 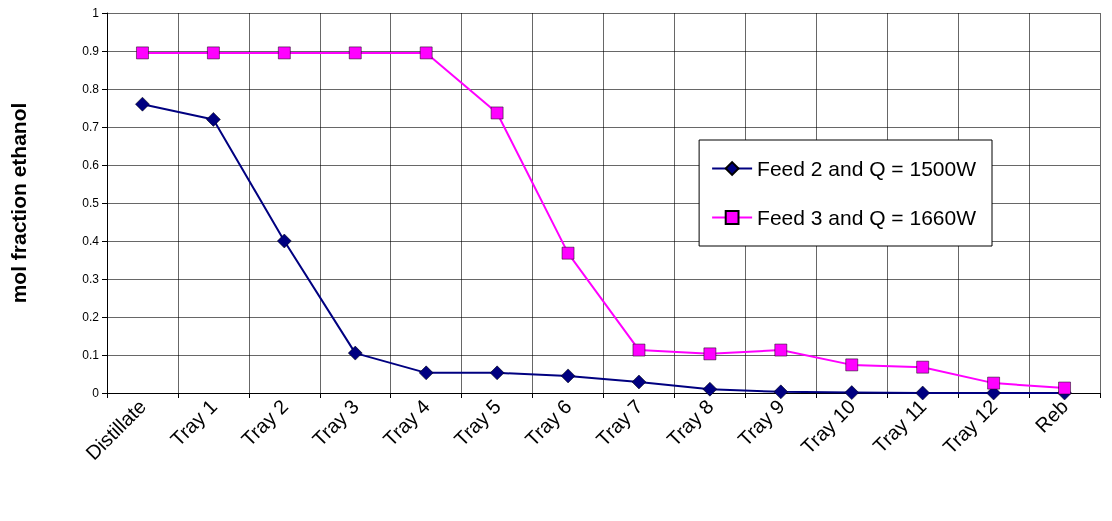 What do you see at coordinates (761, 423) in the screenshot?
I see `x-tick-label: Tray 9` at bounding box center [761, 423].